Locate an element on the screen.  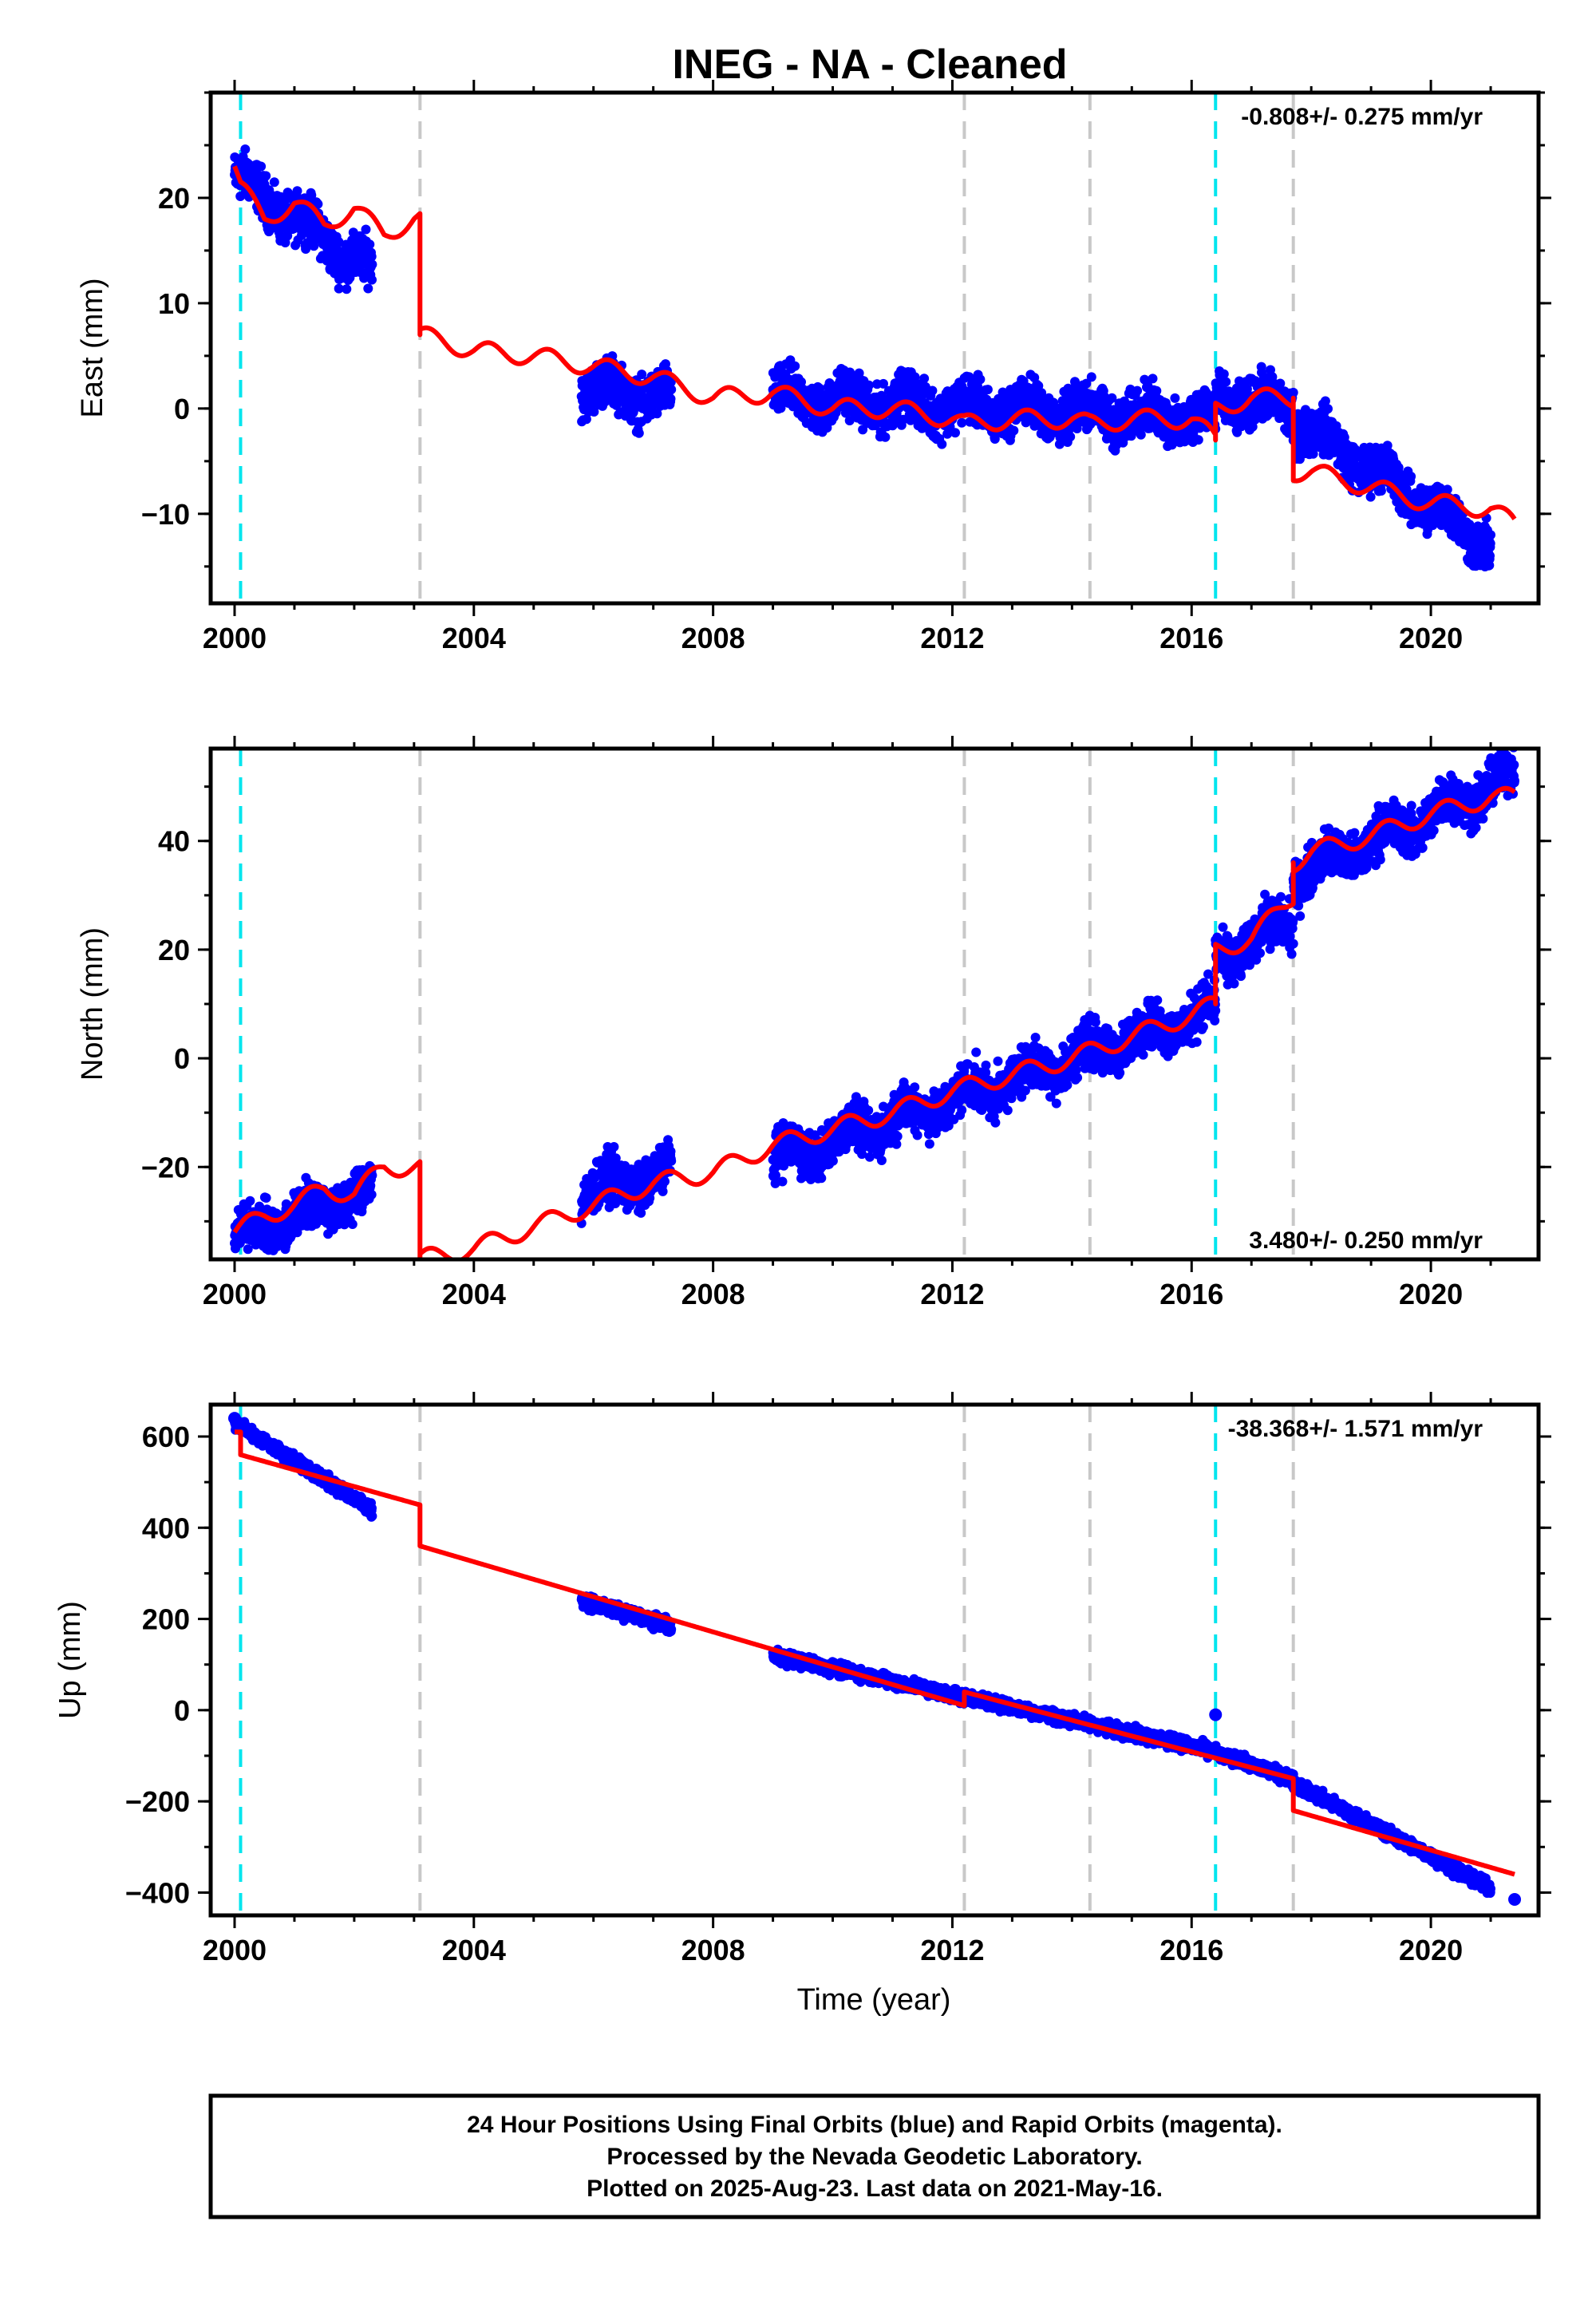
x-tick-label: 2020 is located at coordinates (1431, 638).